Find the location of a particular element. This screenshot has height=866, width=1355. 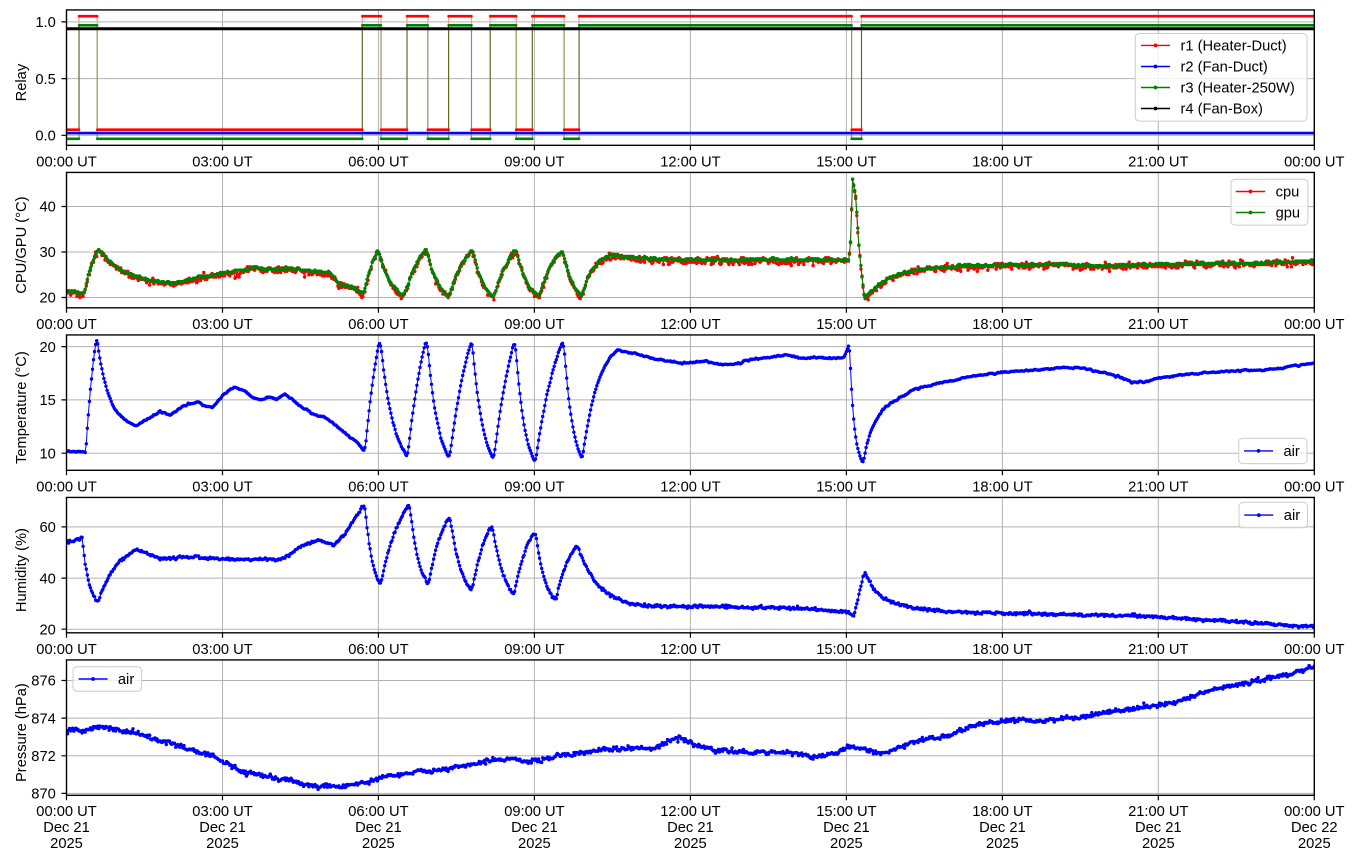

svg-text: Humidity (%) is located at coordinates (22, 570).